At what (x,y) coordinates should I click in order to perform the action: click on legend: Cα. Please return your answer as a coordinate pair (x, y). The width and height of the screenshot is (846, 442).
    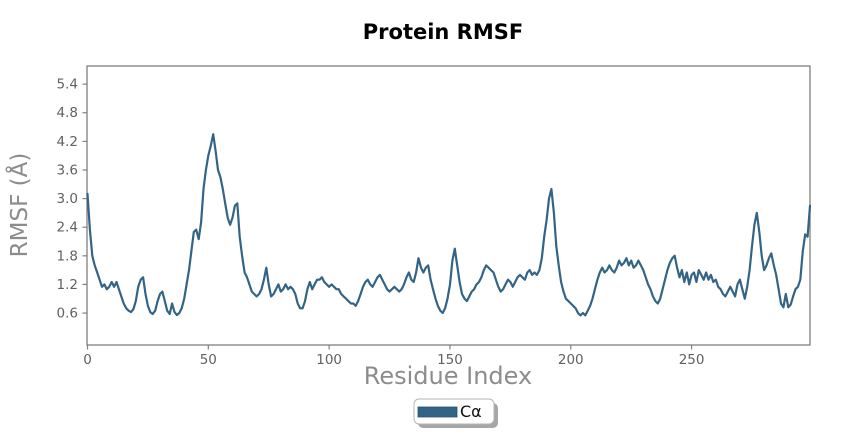
    Looking at the image, I should click on (455, 413).